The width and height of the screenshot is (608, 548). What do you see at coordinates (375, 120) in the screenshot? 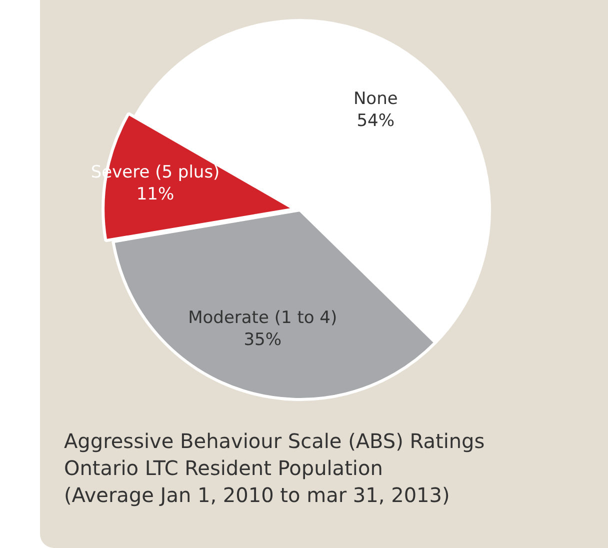
I see `data-label: 54%` at bounding box center [375, 120].